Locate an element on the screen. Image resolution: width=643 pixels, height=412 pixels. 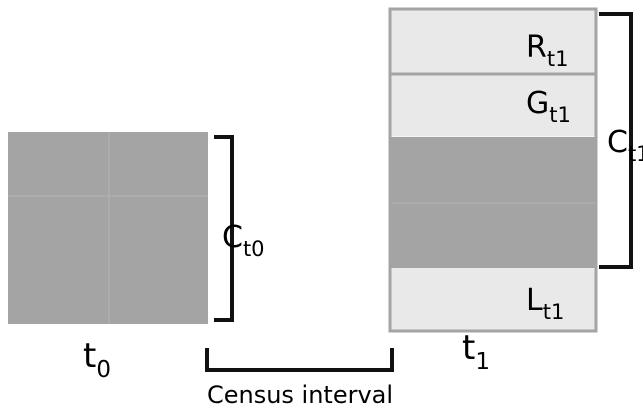
t0-square is located at coordinates (108, 228).